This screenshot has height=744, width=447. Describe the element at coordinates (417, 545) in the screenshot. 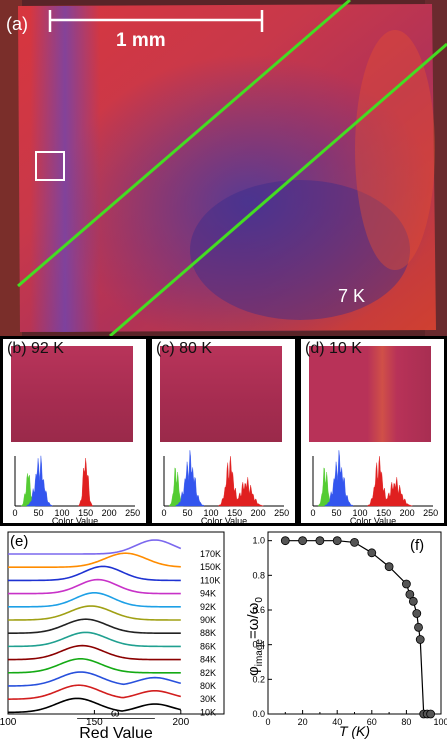

I see `panel-f-label: (f)` at that location.